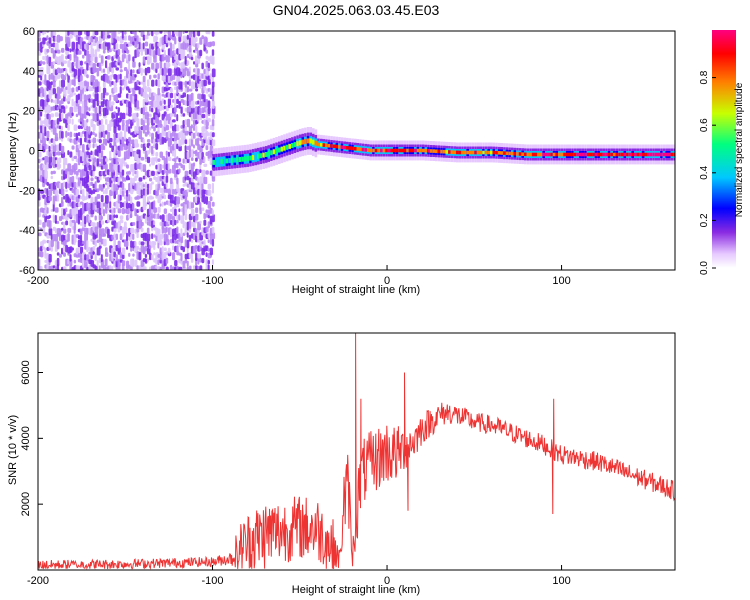 This screenshot has width=750, height=600. Describe the element at coordinates (704, 125) in the screenshot. I see `colorbar-tick-label: 0.6` at that location.